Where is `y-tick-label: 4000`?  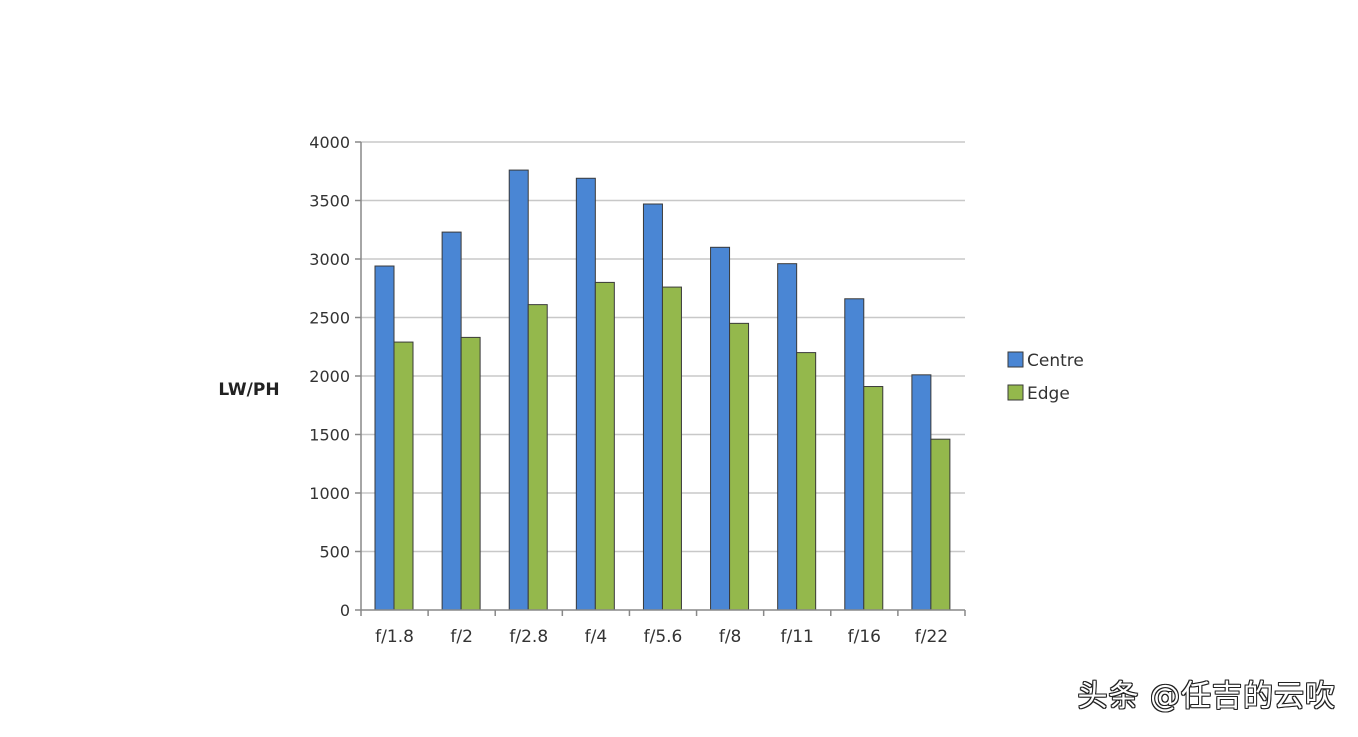
y-tick-label: 4000 is located at coordinates (329, 142).